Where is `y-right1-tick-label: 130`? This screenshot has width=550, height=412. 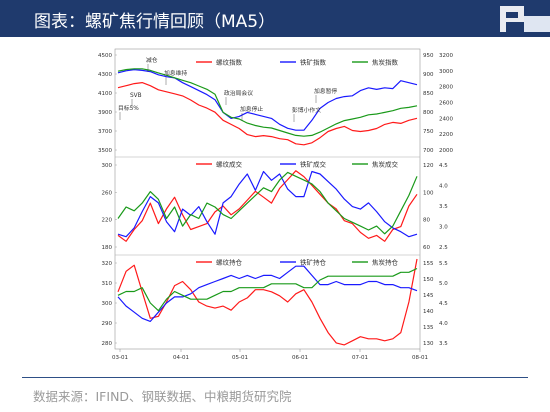 y-right1-tick-label: 130 is located at coordinates (428, 344).